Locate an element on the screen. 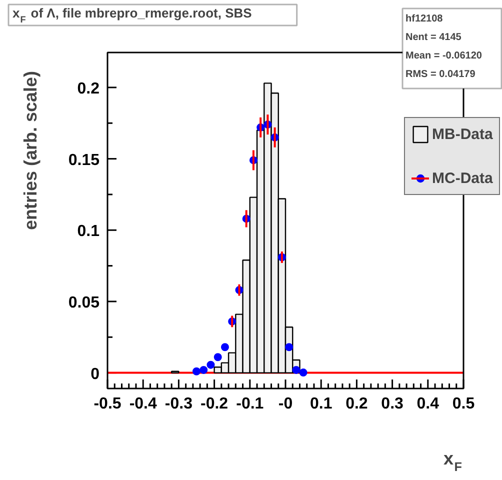  y-tick-label: 0.05 is located at coordinates (84, 303).